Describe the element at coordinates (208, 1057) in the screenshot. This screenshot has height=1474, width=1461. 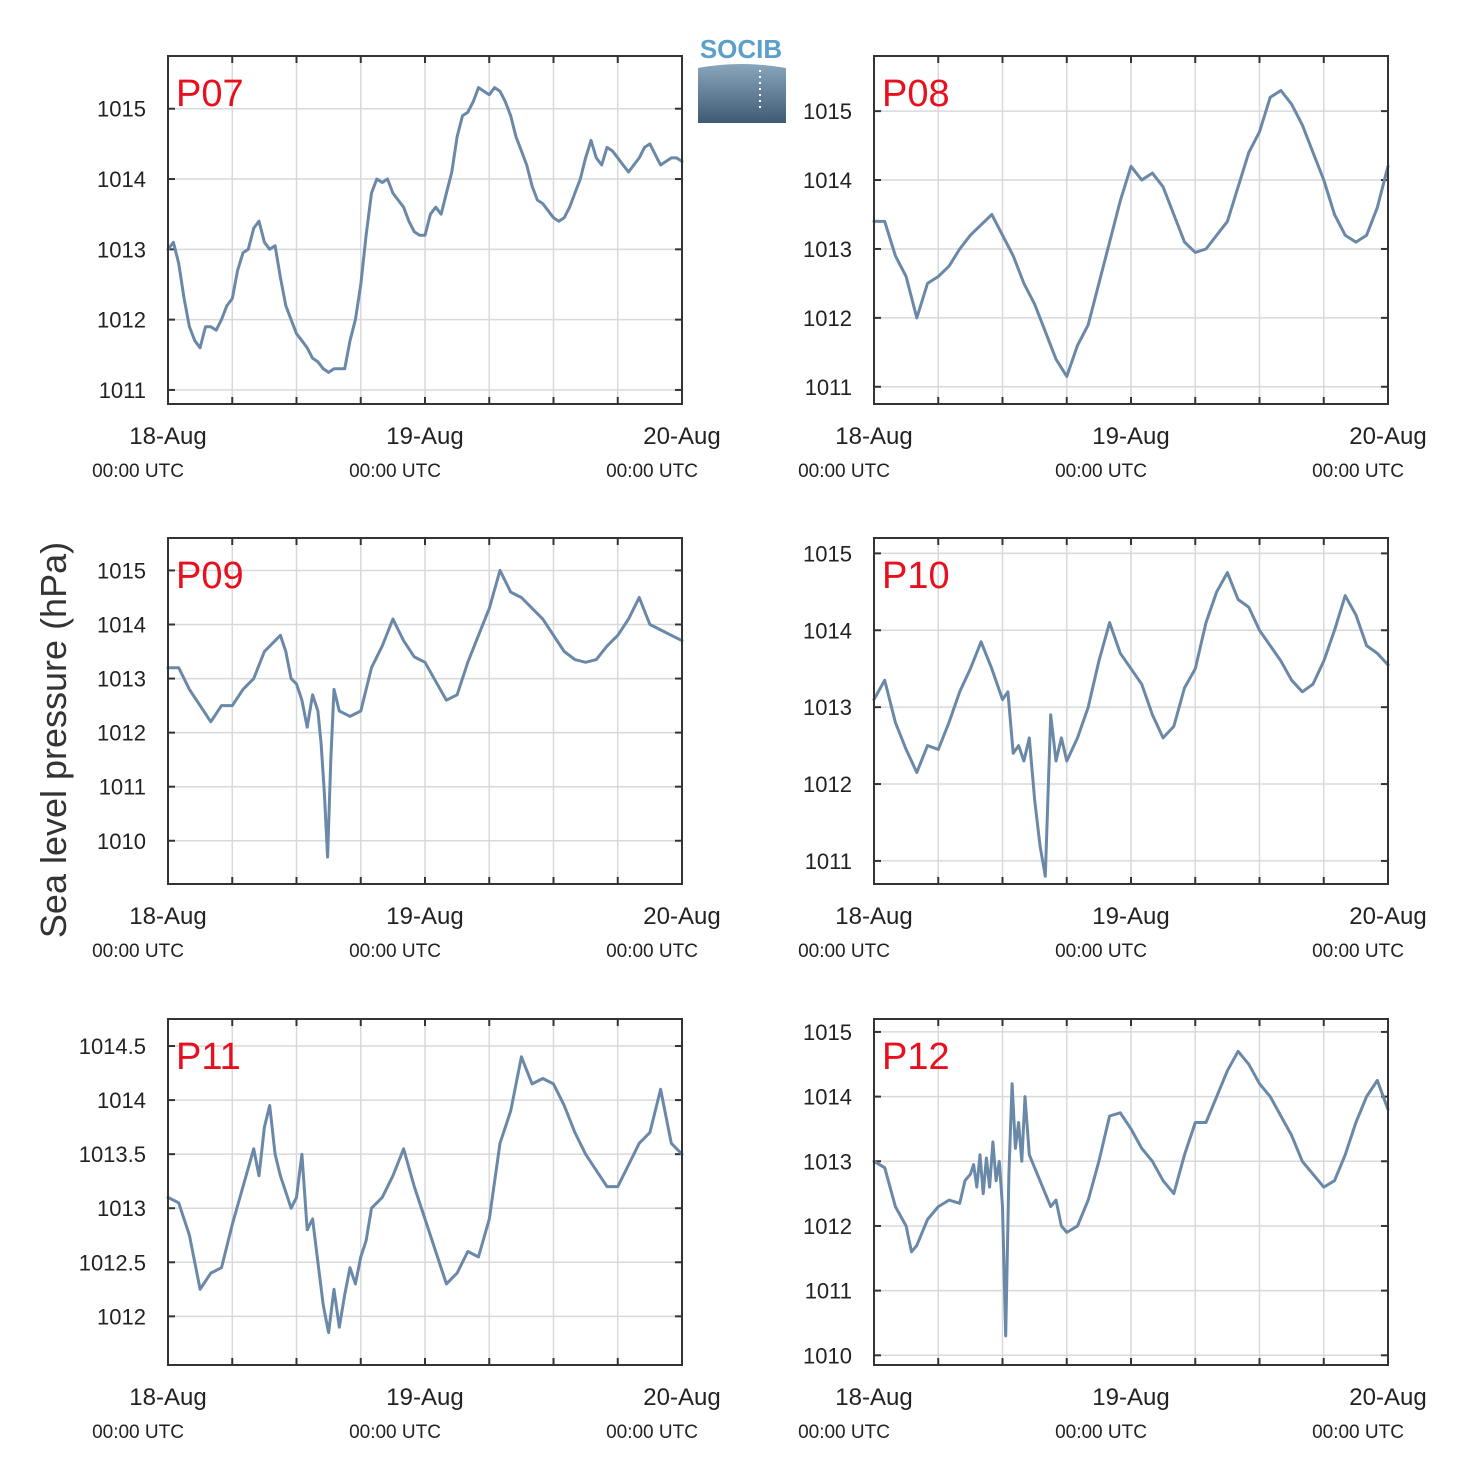
I see `panel-label-p11: P11` at that location.